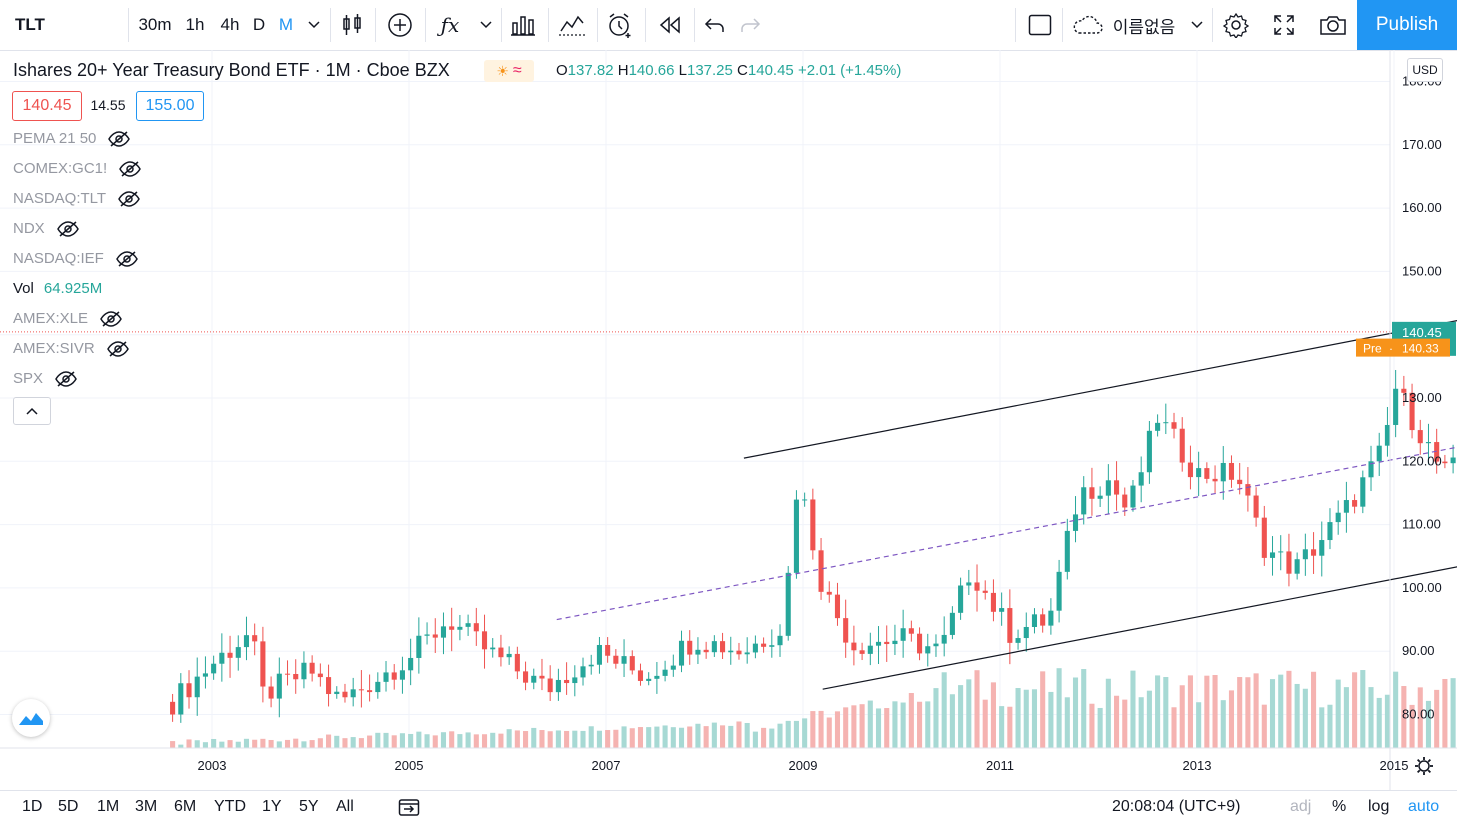 This screenshot has height=823, width=1457. What do you see at coordinates (30, 24) in the screenshot?
I see `symbol-search: TLT` at bounding box center [30, 24].